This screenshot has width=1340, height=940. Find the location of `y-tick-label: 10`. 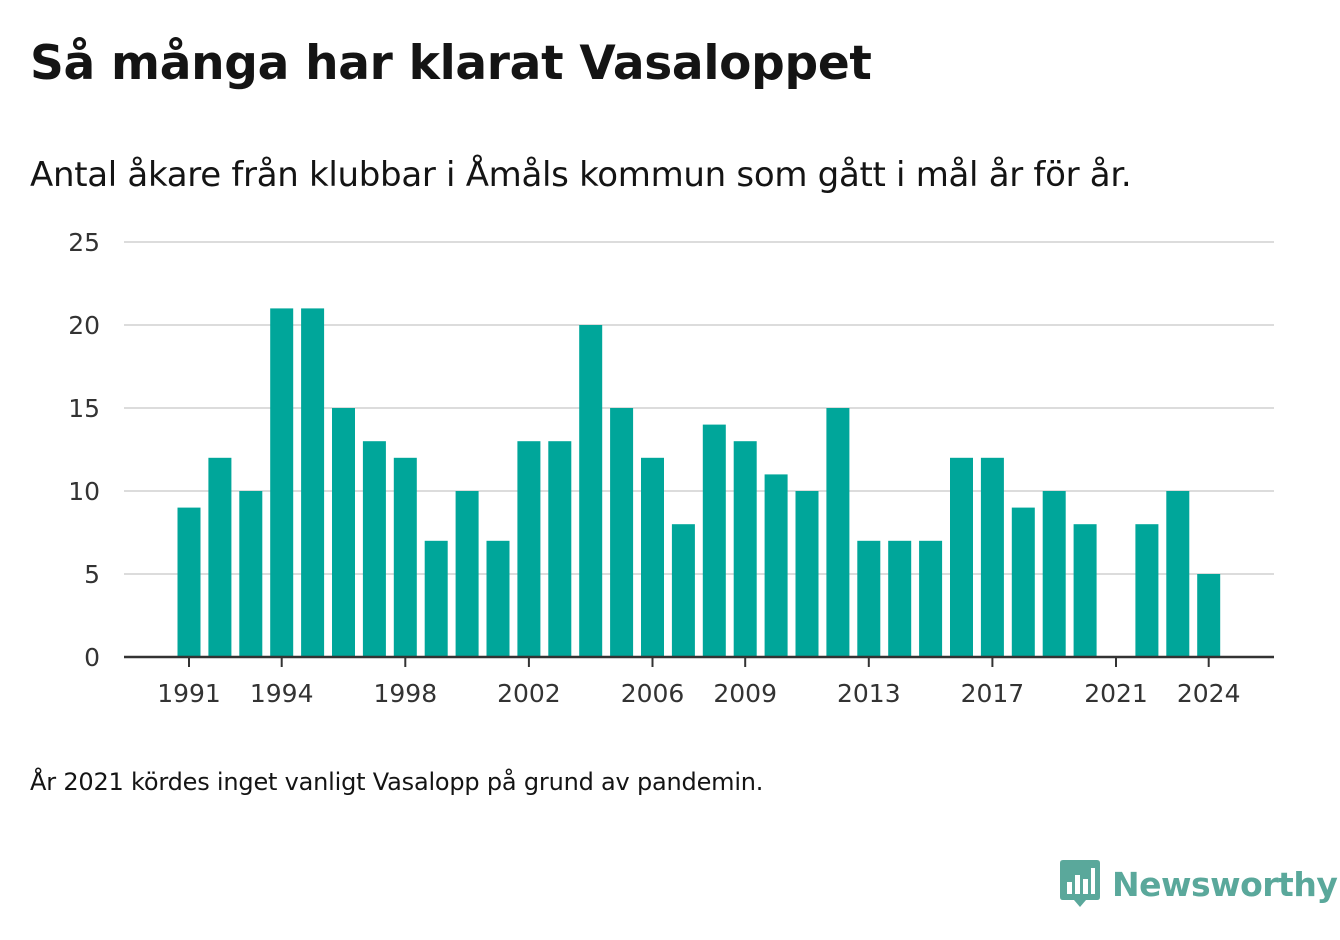

y-tick-label: 10 is located at coordinates (84, 491).